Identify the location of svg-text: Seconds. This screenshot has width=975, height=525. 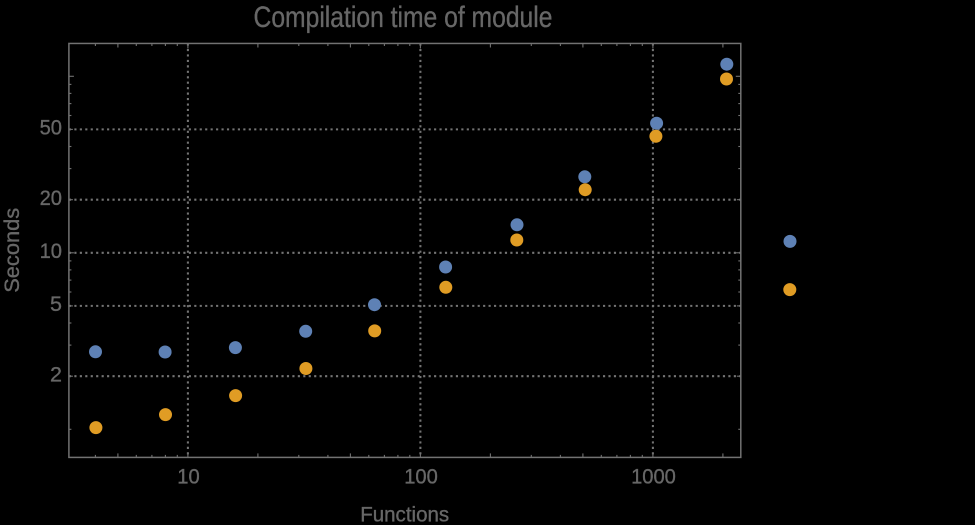
(12, 250).